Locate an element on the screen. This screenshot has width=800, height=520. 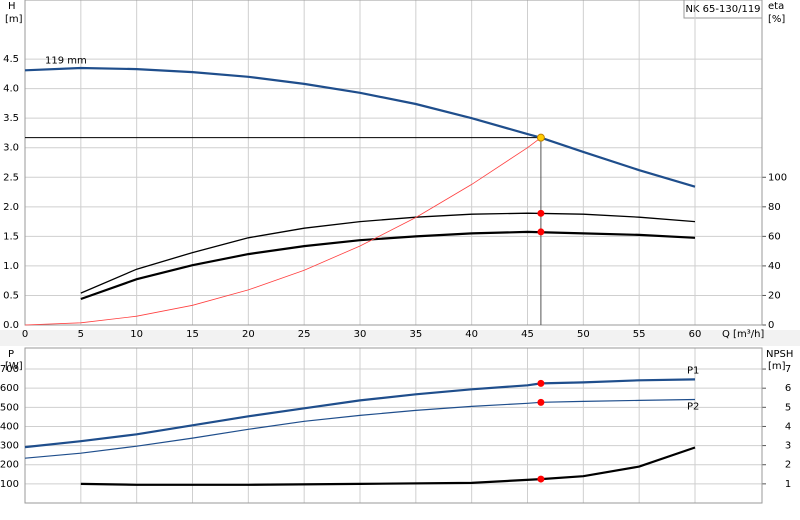
series-label: P1 is located at coordinates (693, 370).